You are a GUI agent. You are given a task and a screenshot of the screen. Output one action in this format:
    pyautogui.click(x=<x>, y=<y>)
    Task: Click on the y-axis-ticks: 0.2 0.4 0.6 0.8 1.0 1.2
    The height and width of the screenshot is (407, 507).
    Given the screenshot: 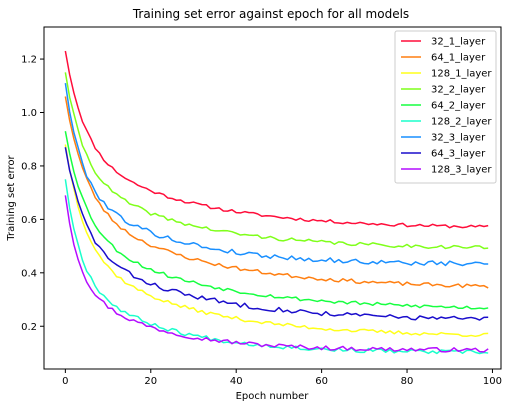 What is the action you would take?
    pyautogui.click(x=32, y=194)
    